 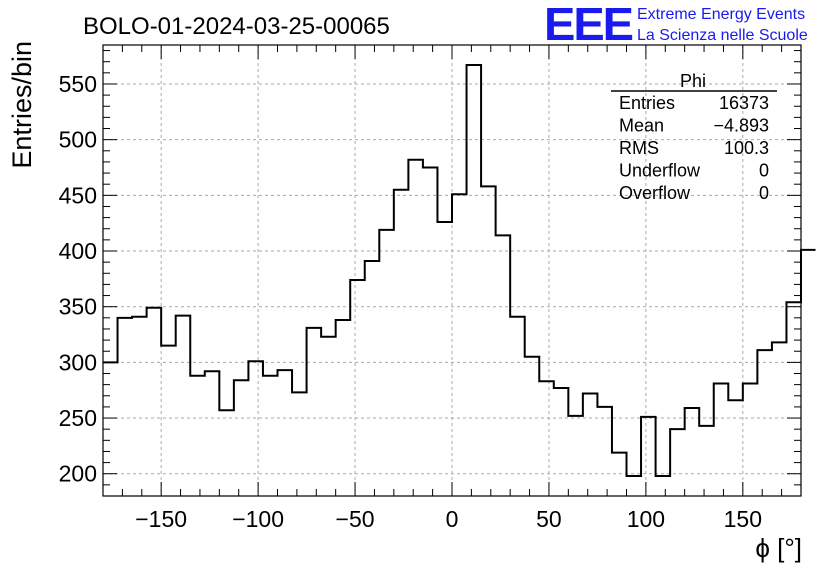 I want to click on stats-value-underflow: 0, so click(x=764, y=171).